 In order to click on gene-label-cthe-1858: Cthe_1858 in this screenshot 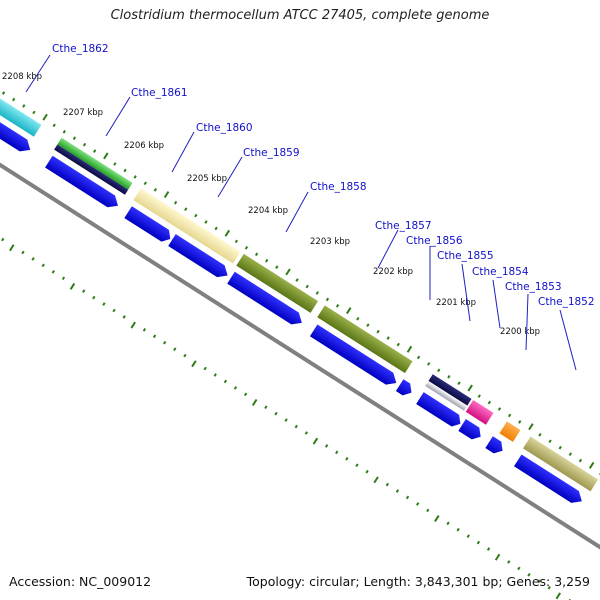, I will do `click(338, 187)`.